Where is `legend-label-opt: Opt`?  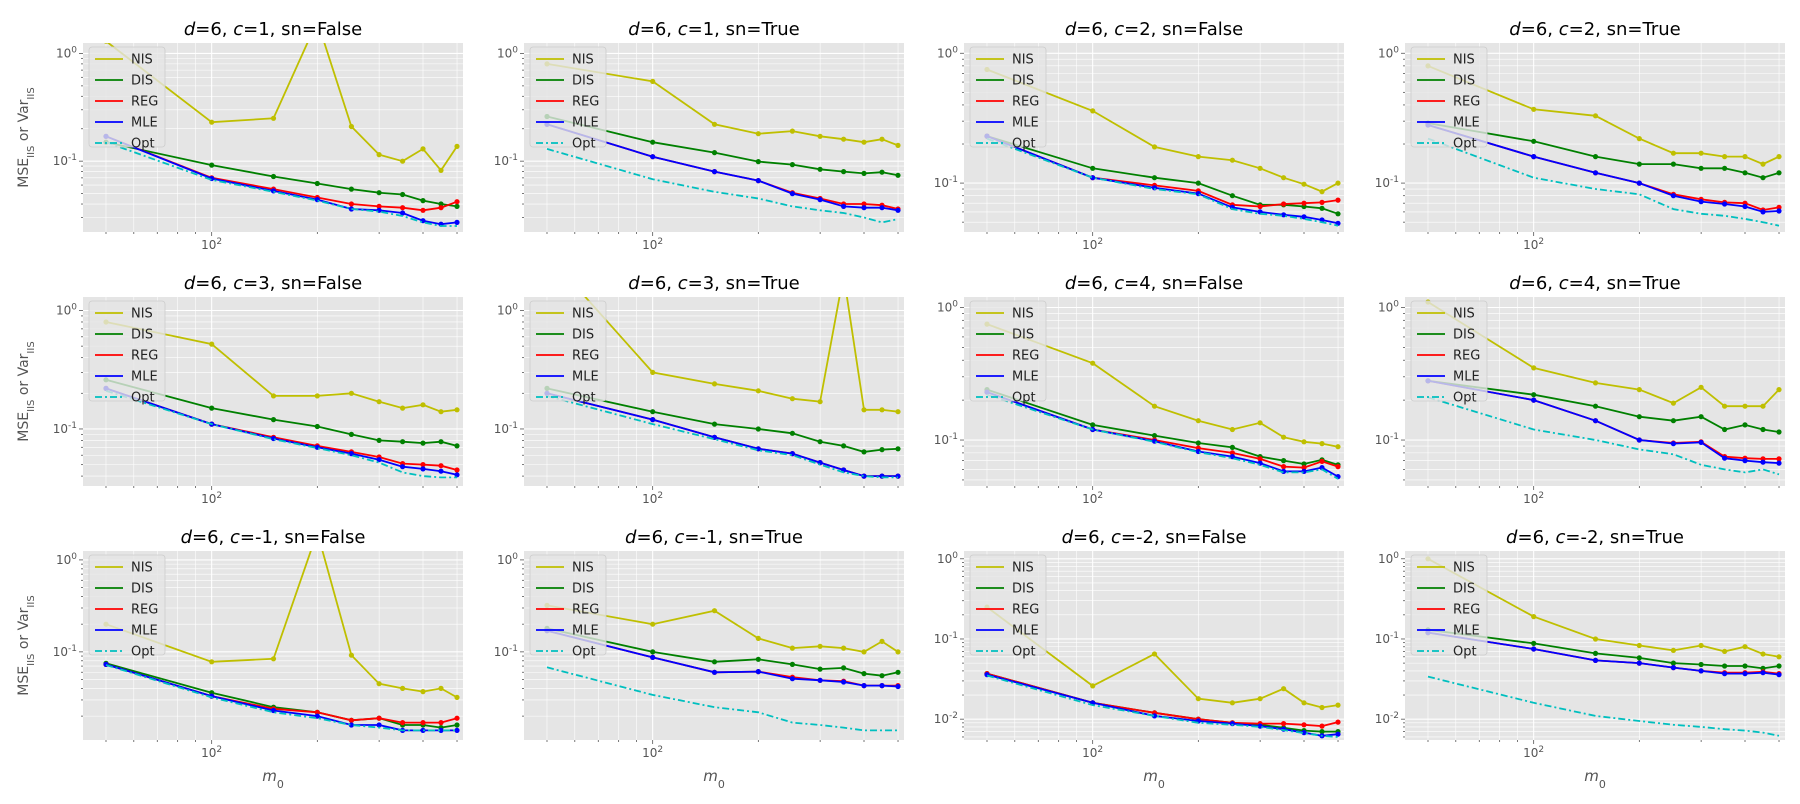
legend-label-opt: Opt is located at coordinates (584, 652).